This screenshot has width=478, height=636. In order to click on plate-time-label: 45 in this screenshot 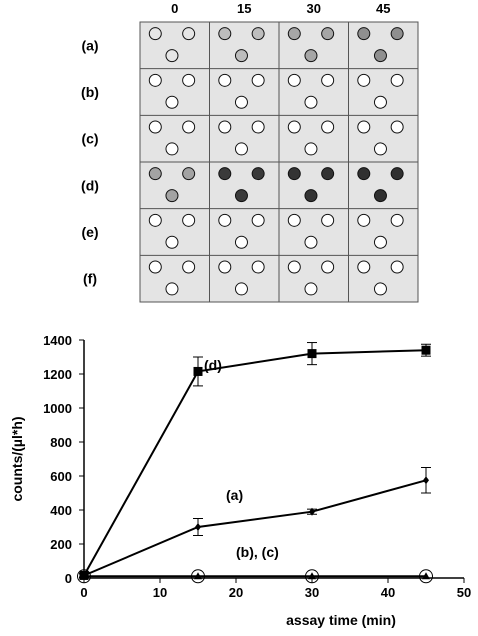, I will do `click(383, 8)`.